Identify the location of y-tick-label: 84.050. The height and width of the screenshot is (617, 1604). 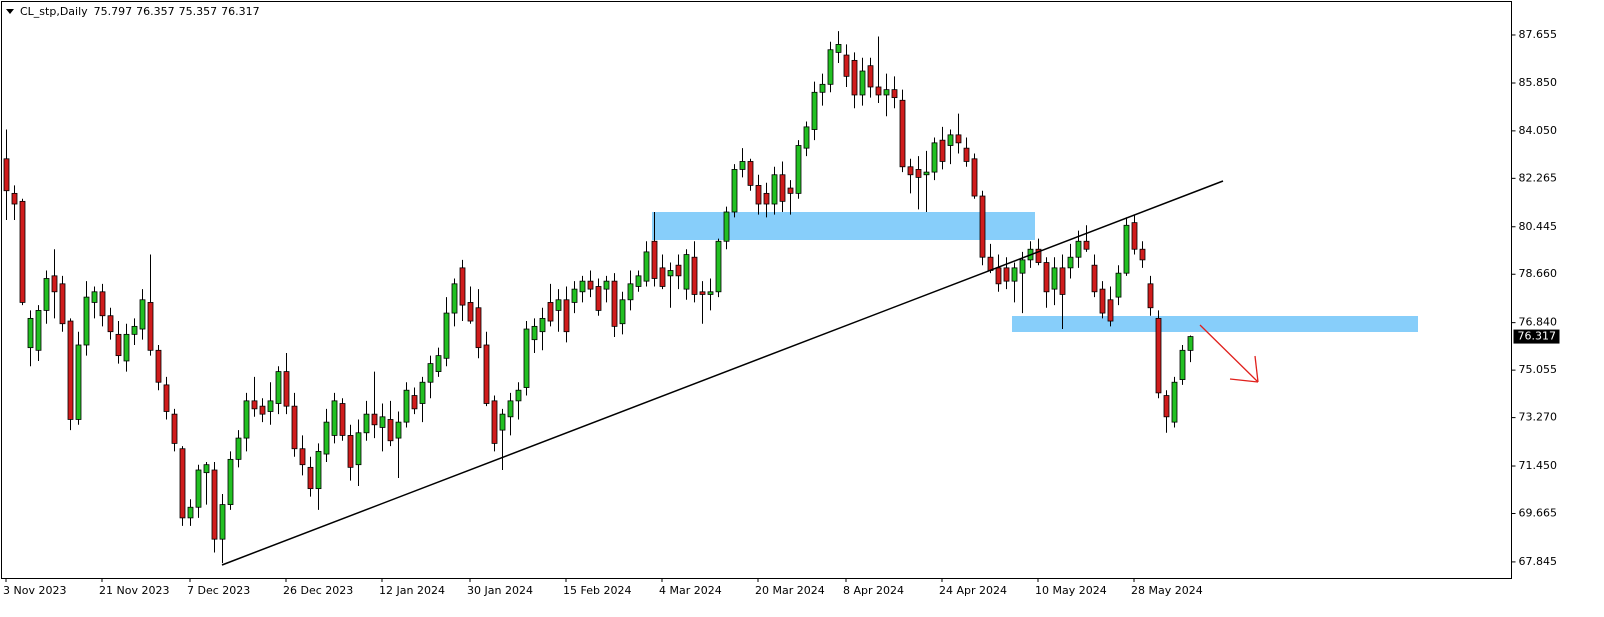
(1538, 130).